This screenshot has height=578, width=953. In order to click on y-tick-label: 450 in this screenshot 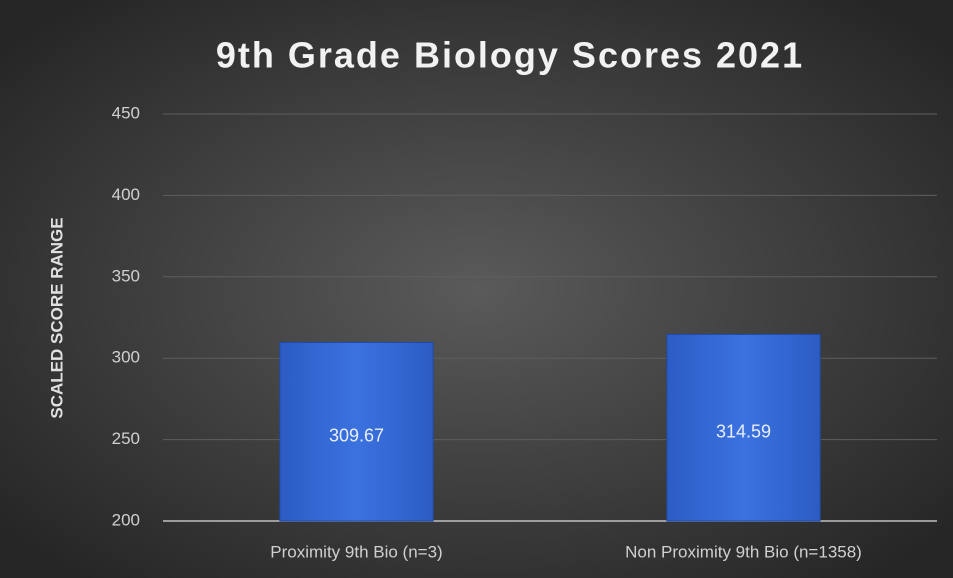, I will do `click(126, 112)`.